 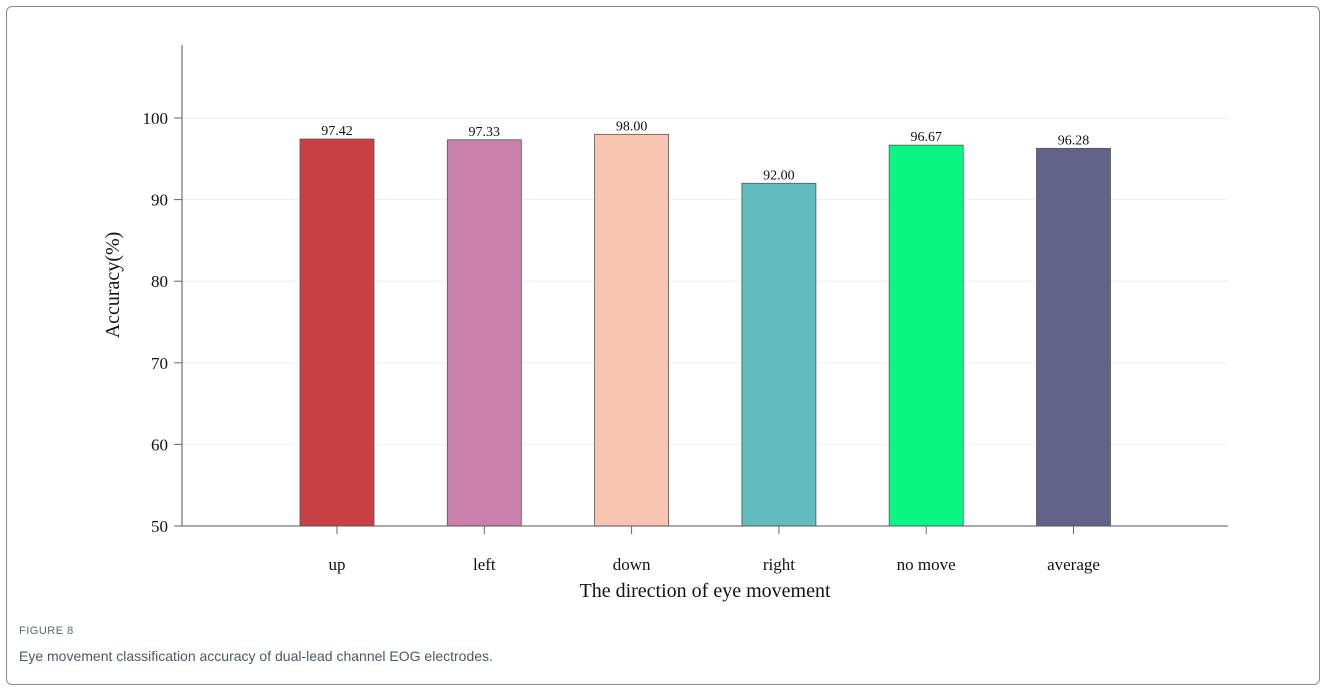 What do you see at coordinates (714, 550) in the screenshot?
I see `x-tick-labels: up left down right no move average` at bounding box center [714, 550].